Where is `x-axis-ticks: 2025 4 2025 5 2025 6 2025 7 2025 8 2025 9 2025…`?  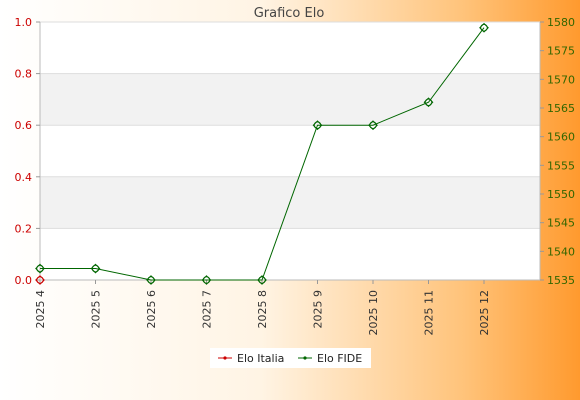 x-axis-ticks: 2025 4 2025 5 2025 6 2025 7 2025 8 2025 9 2025… is located at coordinates (262, 308).